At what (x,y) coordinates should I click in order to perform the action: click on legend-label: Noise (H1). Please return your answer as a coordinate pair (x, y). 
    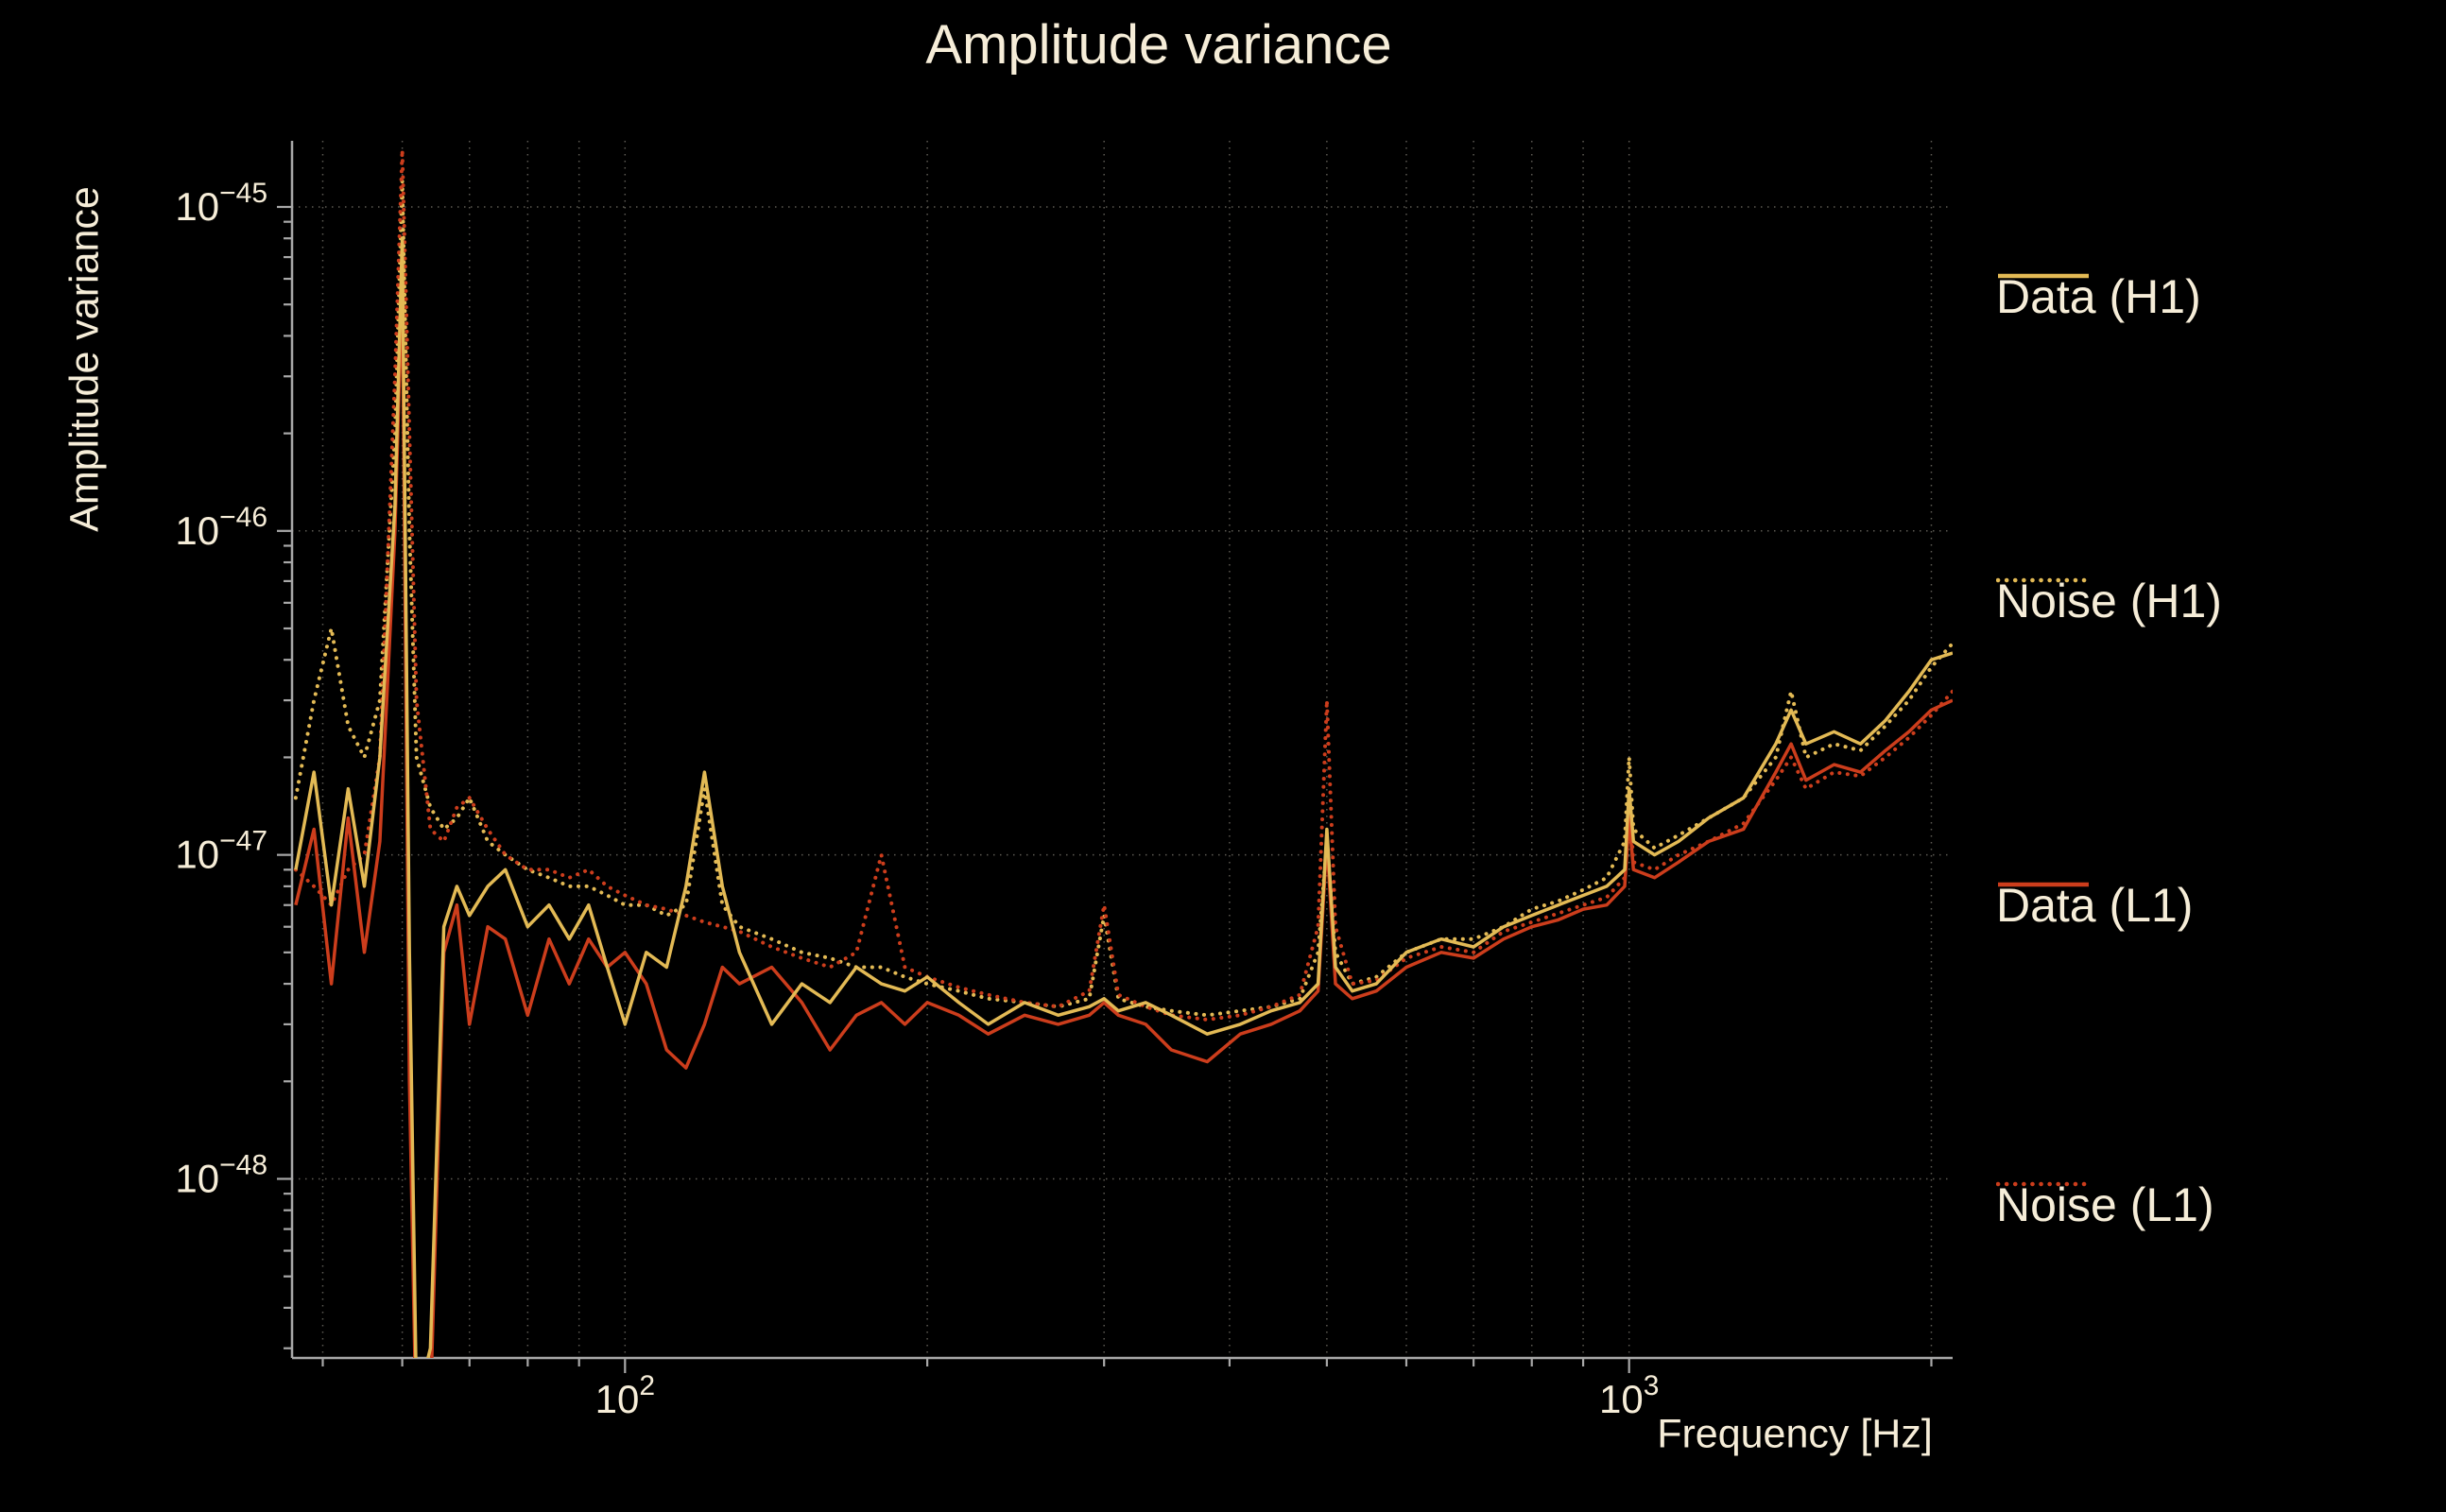
    Looking at the image, I should click on (2109, 601).